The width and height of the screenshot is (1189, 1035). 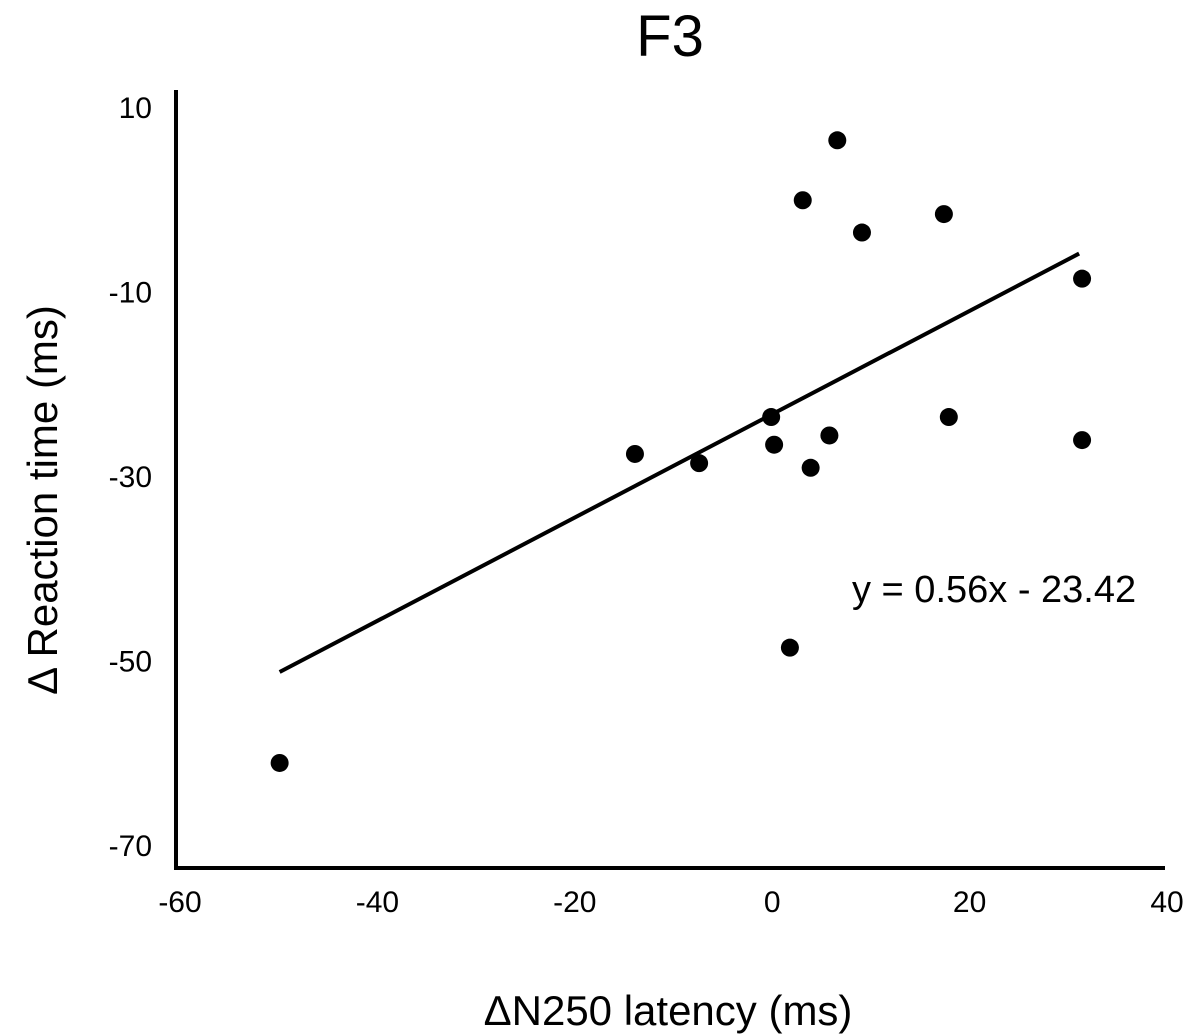 What do you see at coordinates (135, 108) in the screenshot?
I see `y-tick-label: 10` at bounding box center [135, 108].